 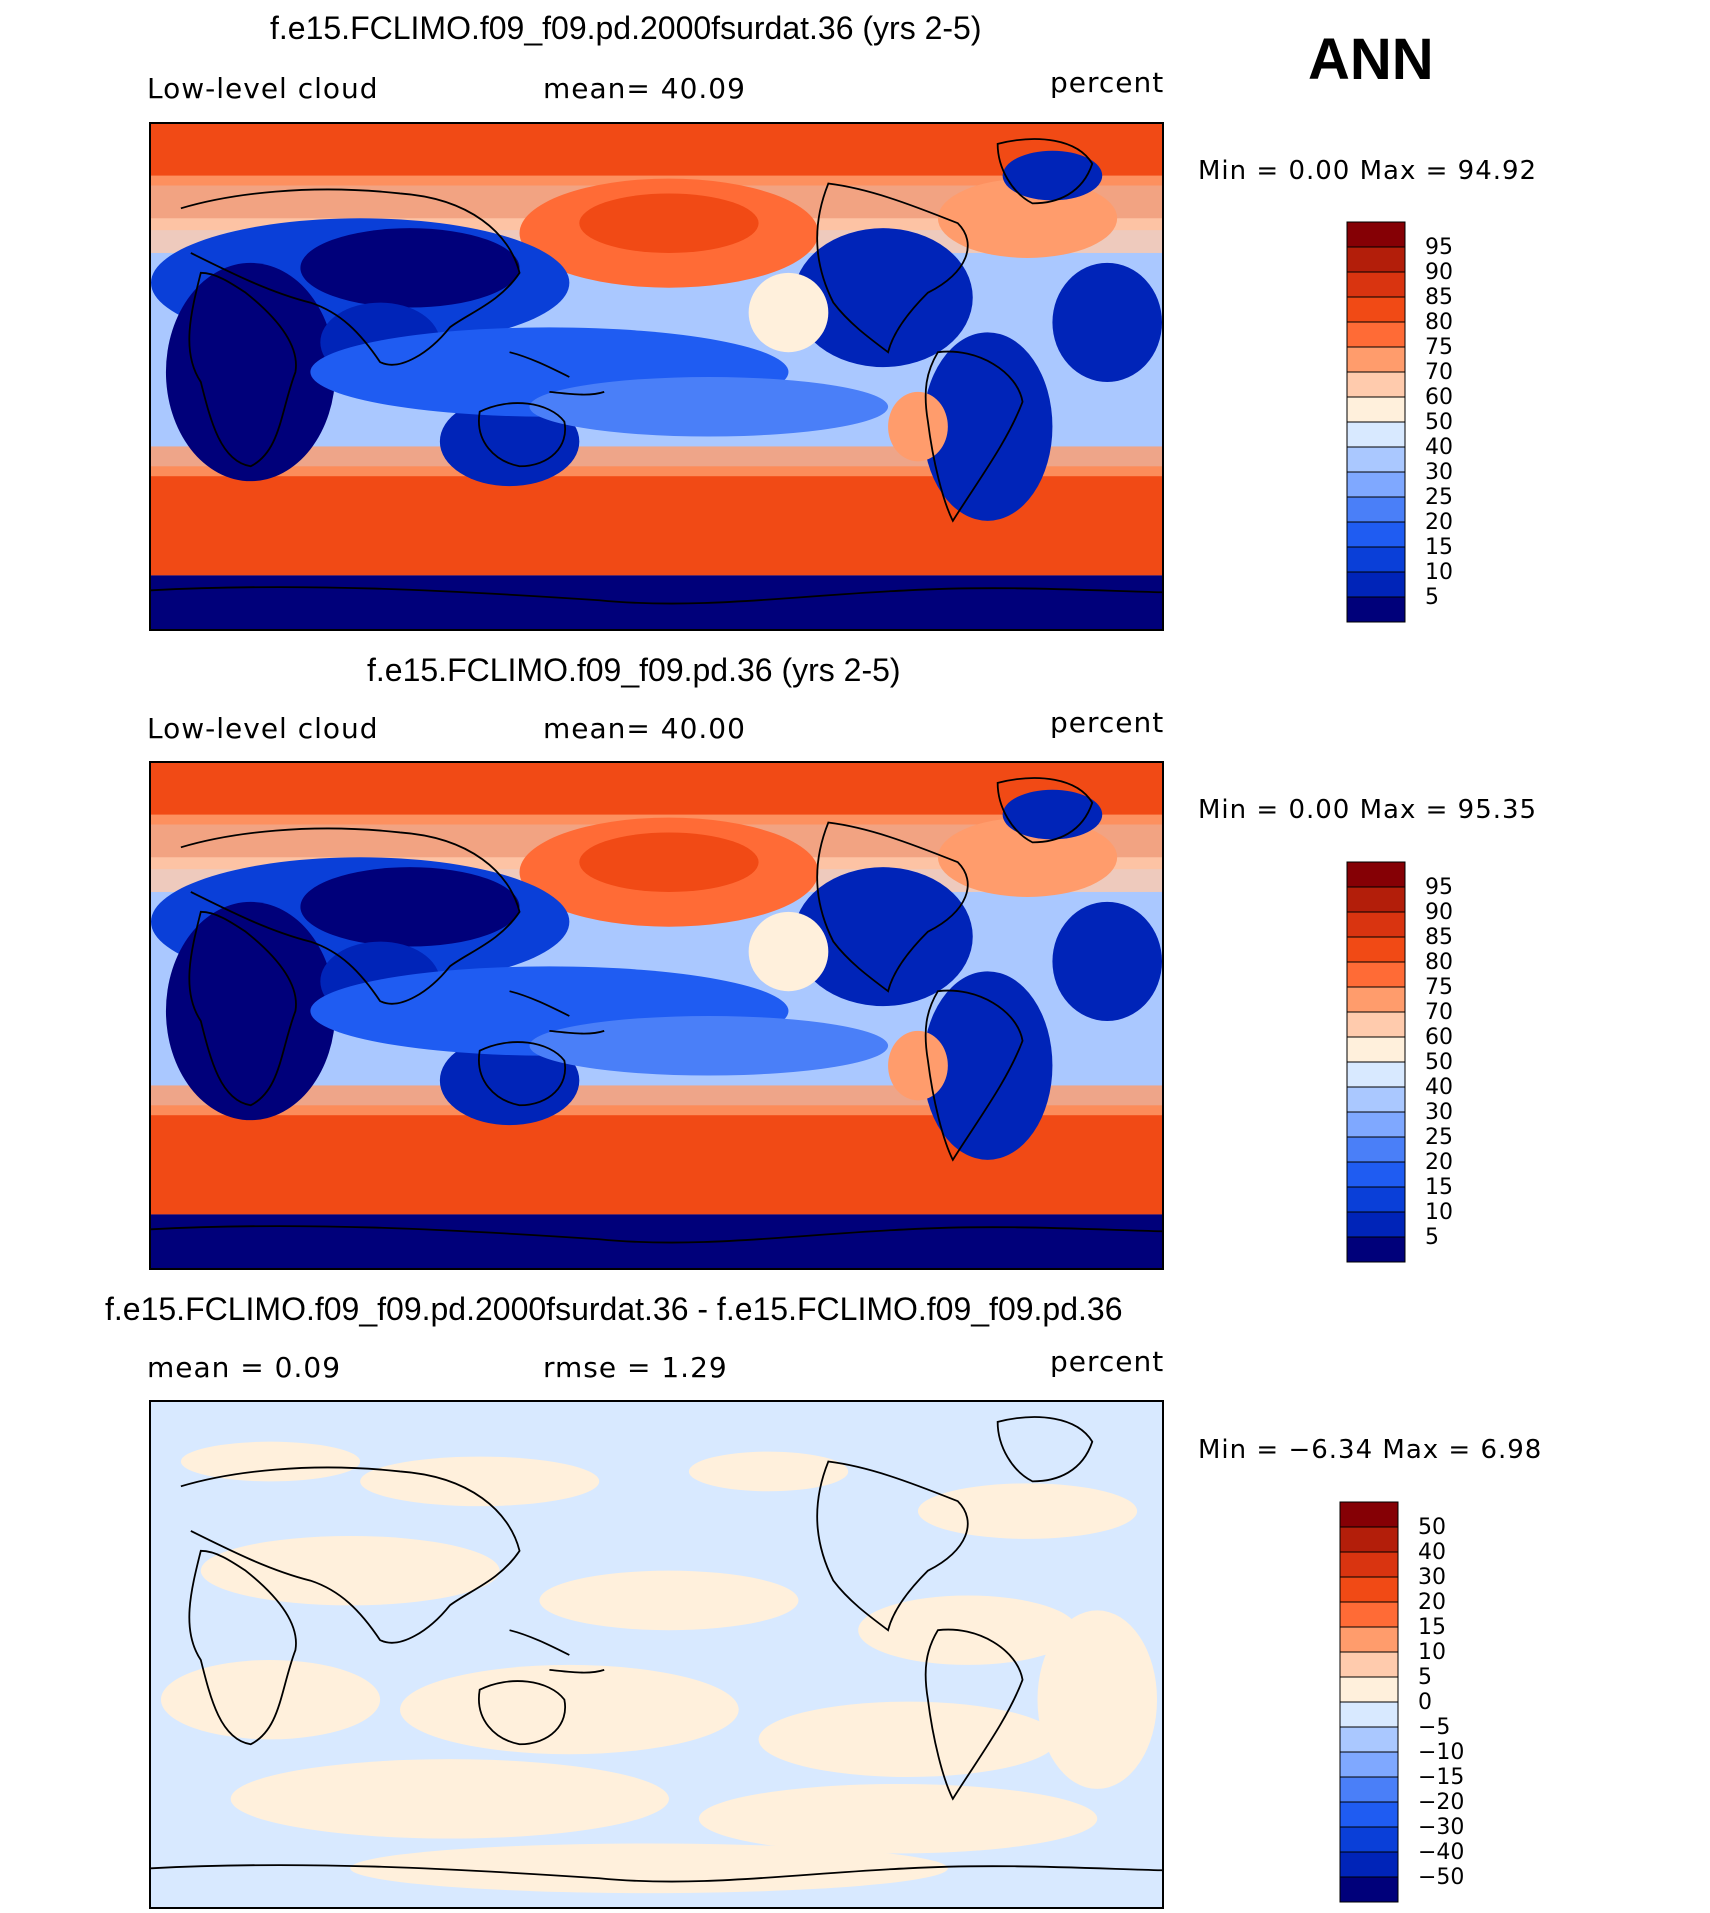 I want to click on map2-cal-sc, so click(x=788, y=951).